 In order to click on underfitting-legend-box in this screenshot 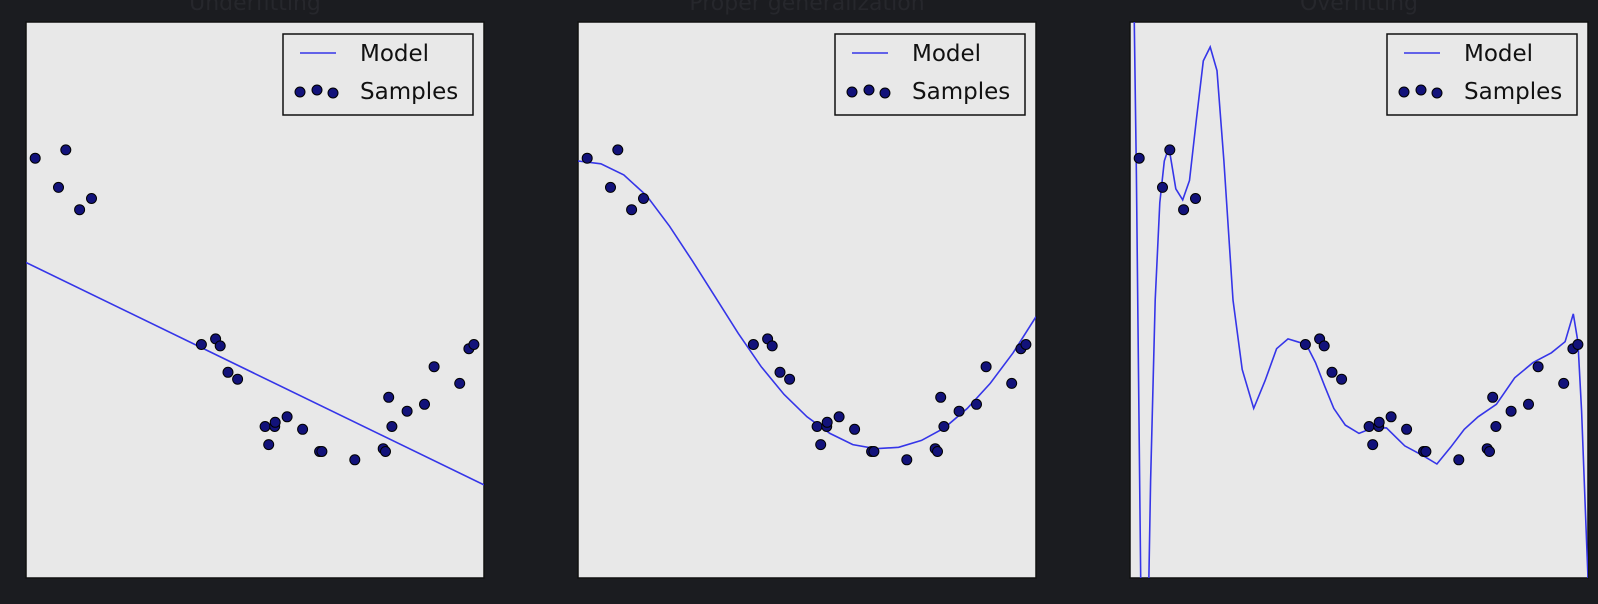, I will do `click(378, 74)`.